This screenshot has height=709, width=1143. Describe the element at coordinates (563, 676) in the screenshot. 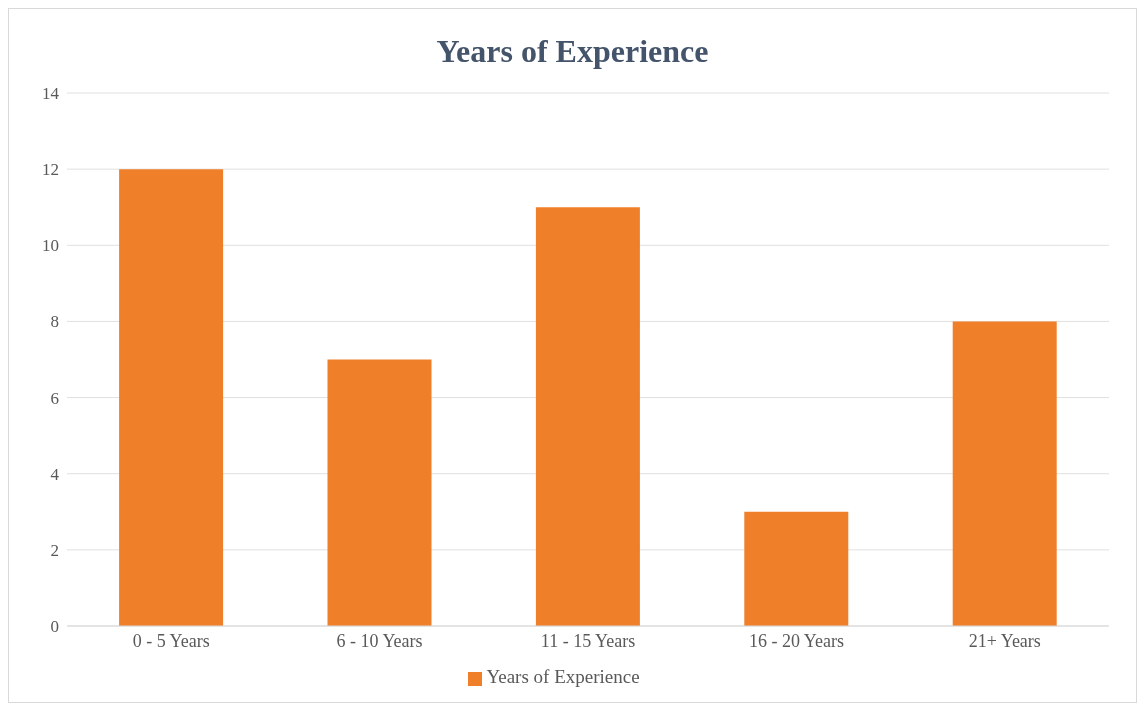

I see `legend-label: Years of Experience` at that location.